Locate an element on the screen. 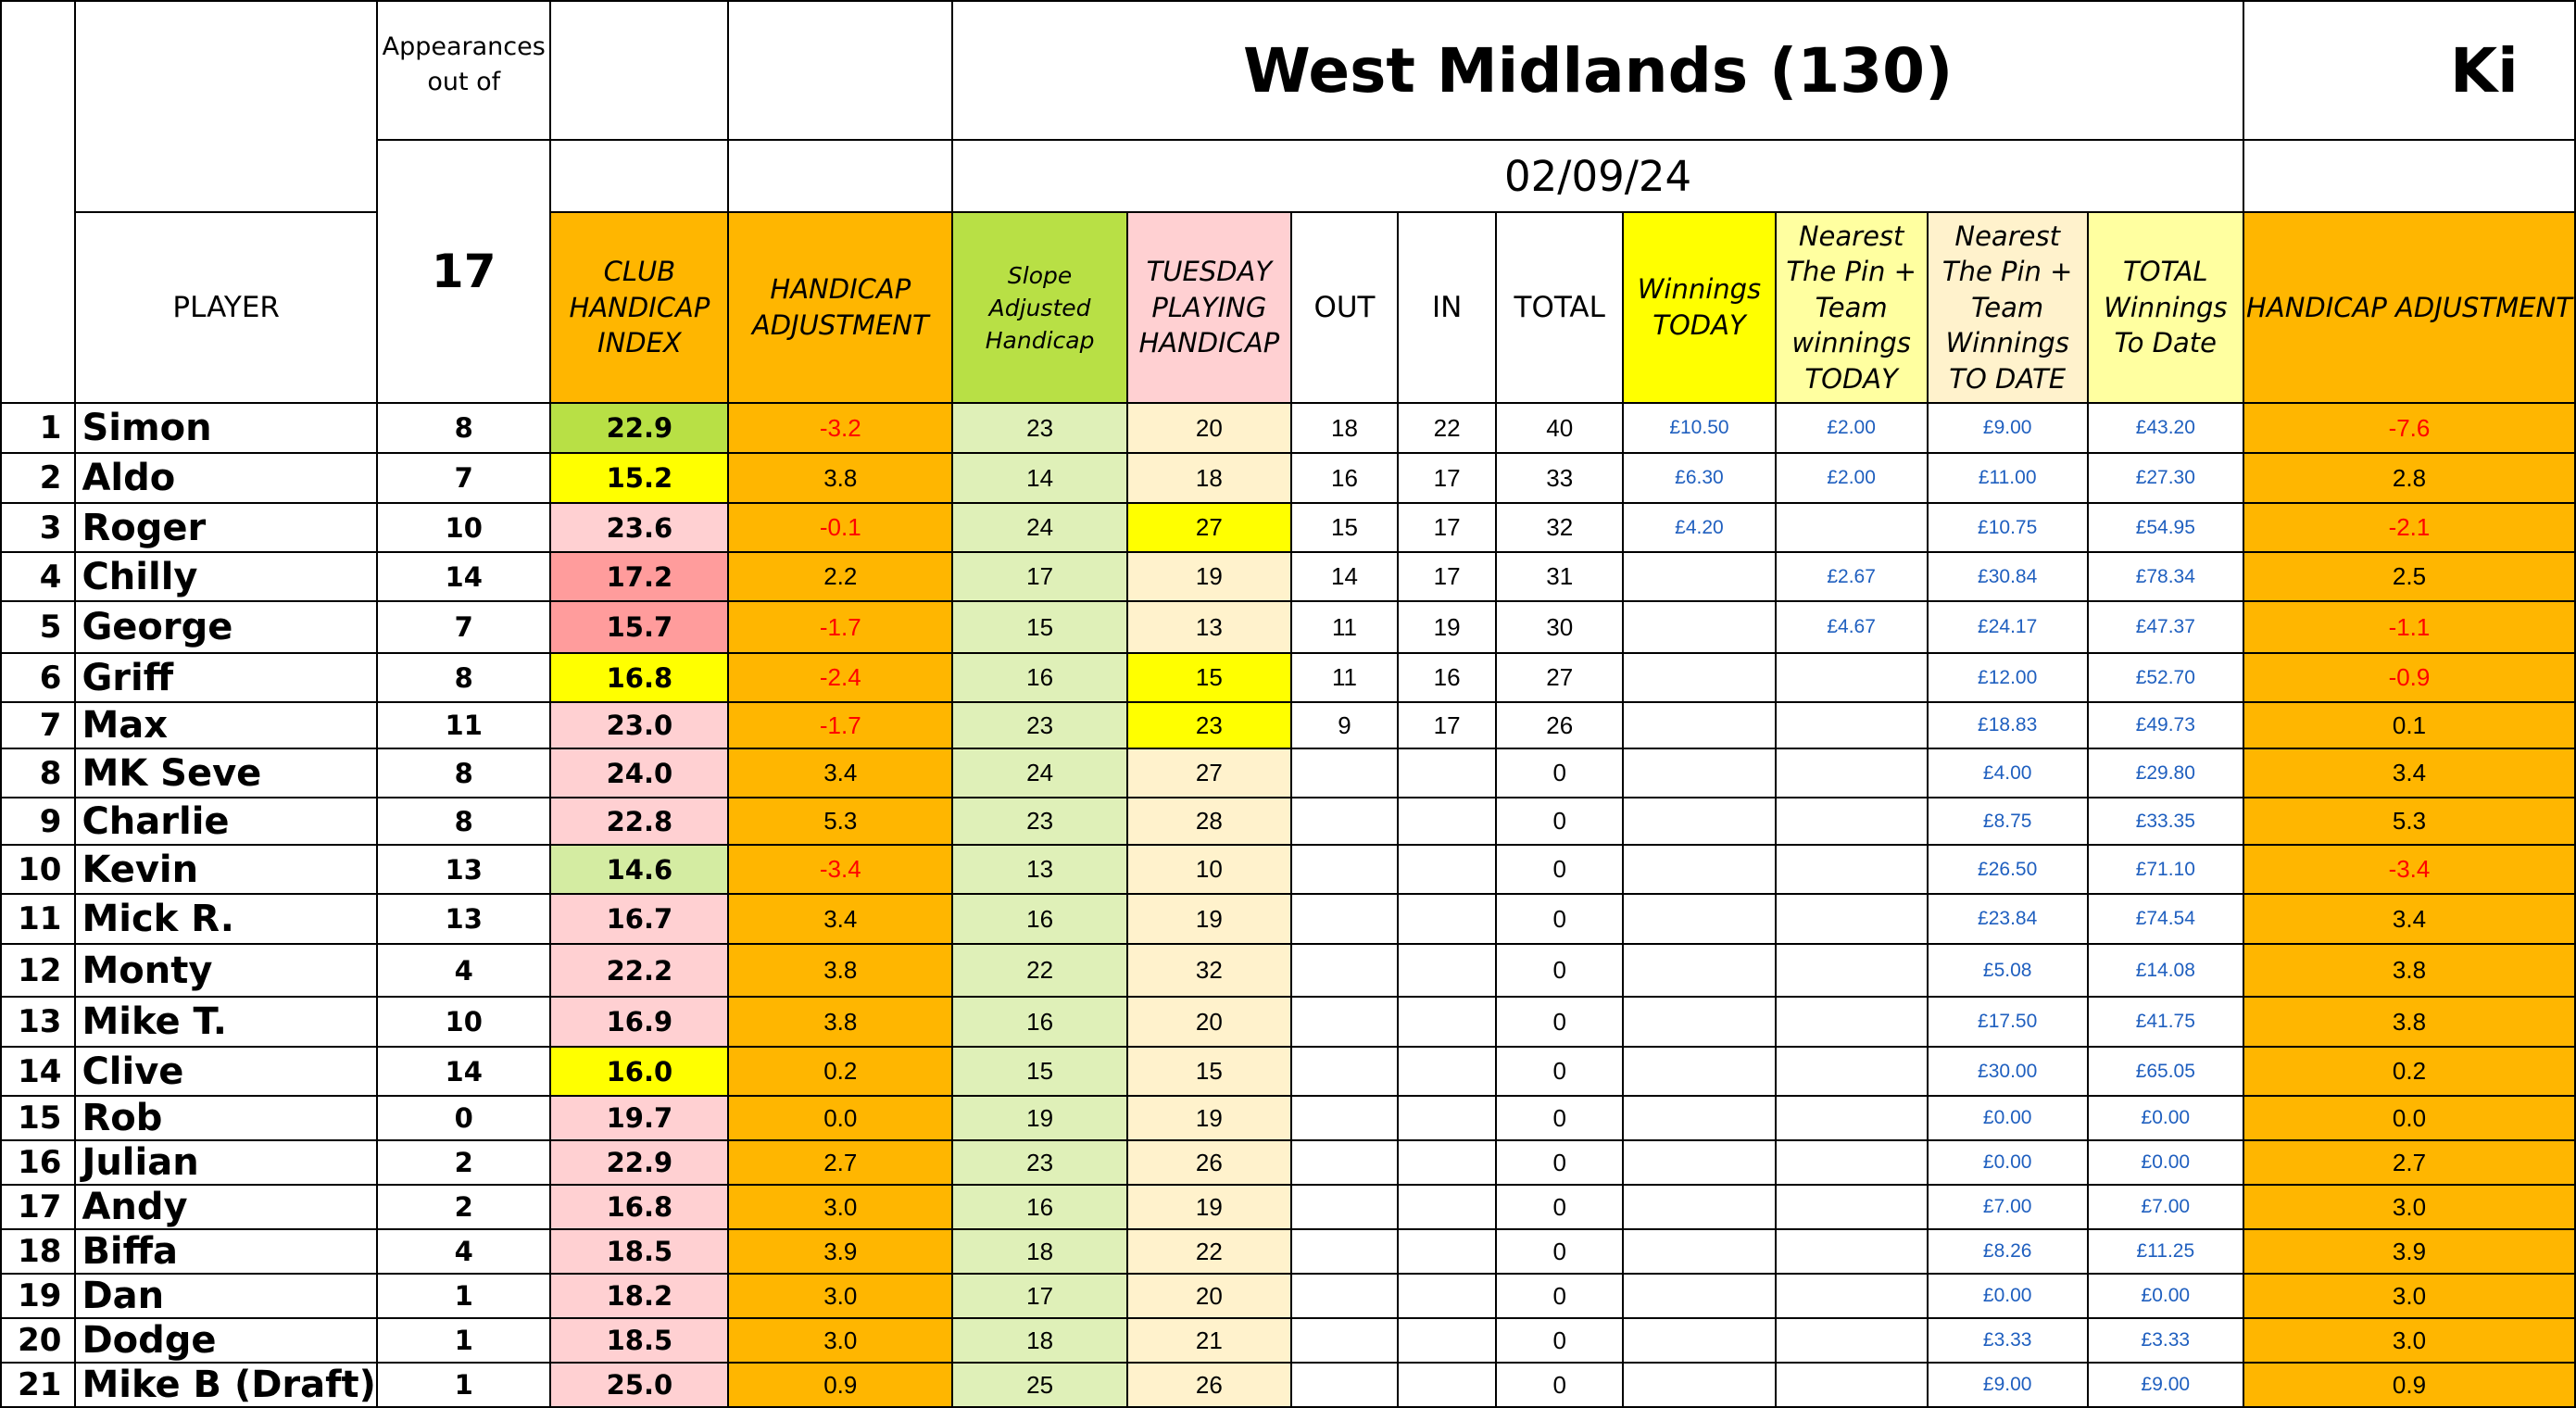 Image resolution: width=2576 pixels, height=1408 pixels. total-score-cell: 33 is located at coordinates (1560, 478).